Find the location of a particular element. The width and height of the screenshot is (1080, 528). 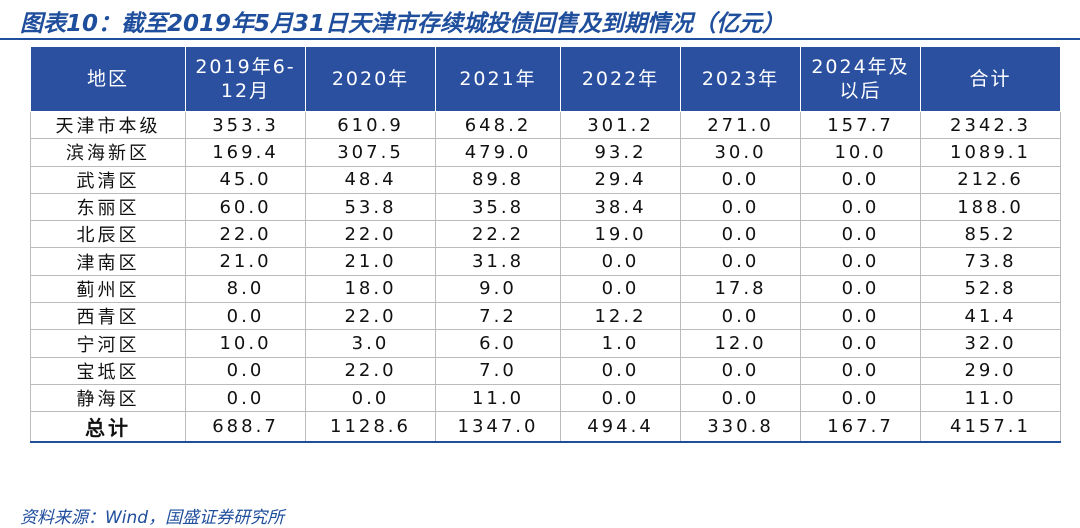

table-row: 津南区 21.0 21.0 31.8 0.0 0.0 0.0 73.8 is located at coordinates (545, 261).